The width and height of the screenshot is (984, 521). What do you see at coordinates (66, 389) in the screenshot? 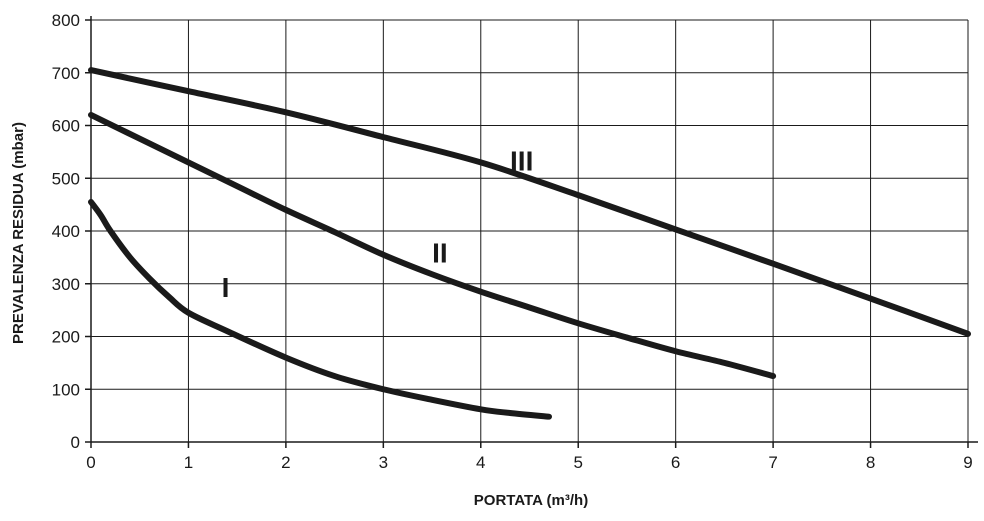
I see `y-tick-label: 100` at bounding box center [66, 389].